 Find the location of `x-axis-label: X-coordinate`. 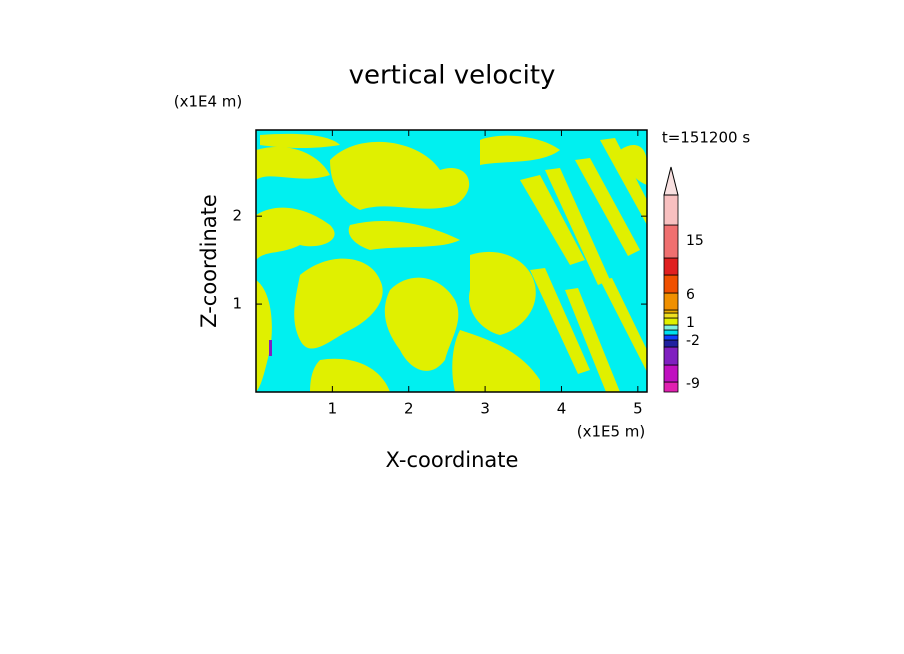

x-axis-label: X-coordinate is located at coordinates (452, 460).